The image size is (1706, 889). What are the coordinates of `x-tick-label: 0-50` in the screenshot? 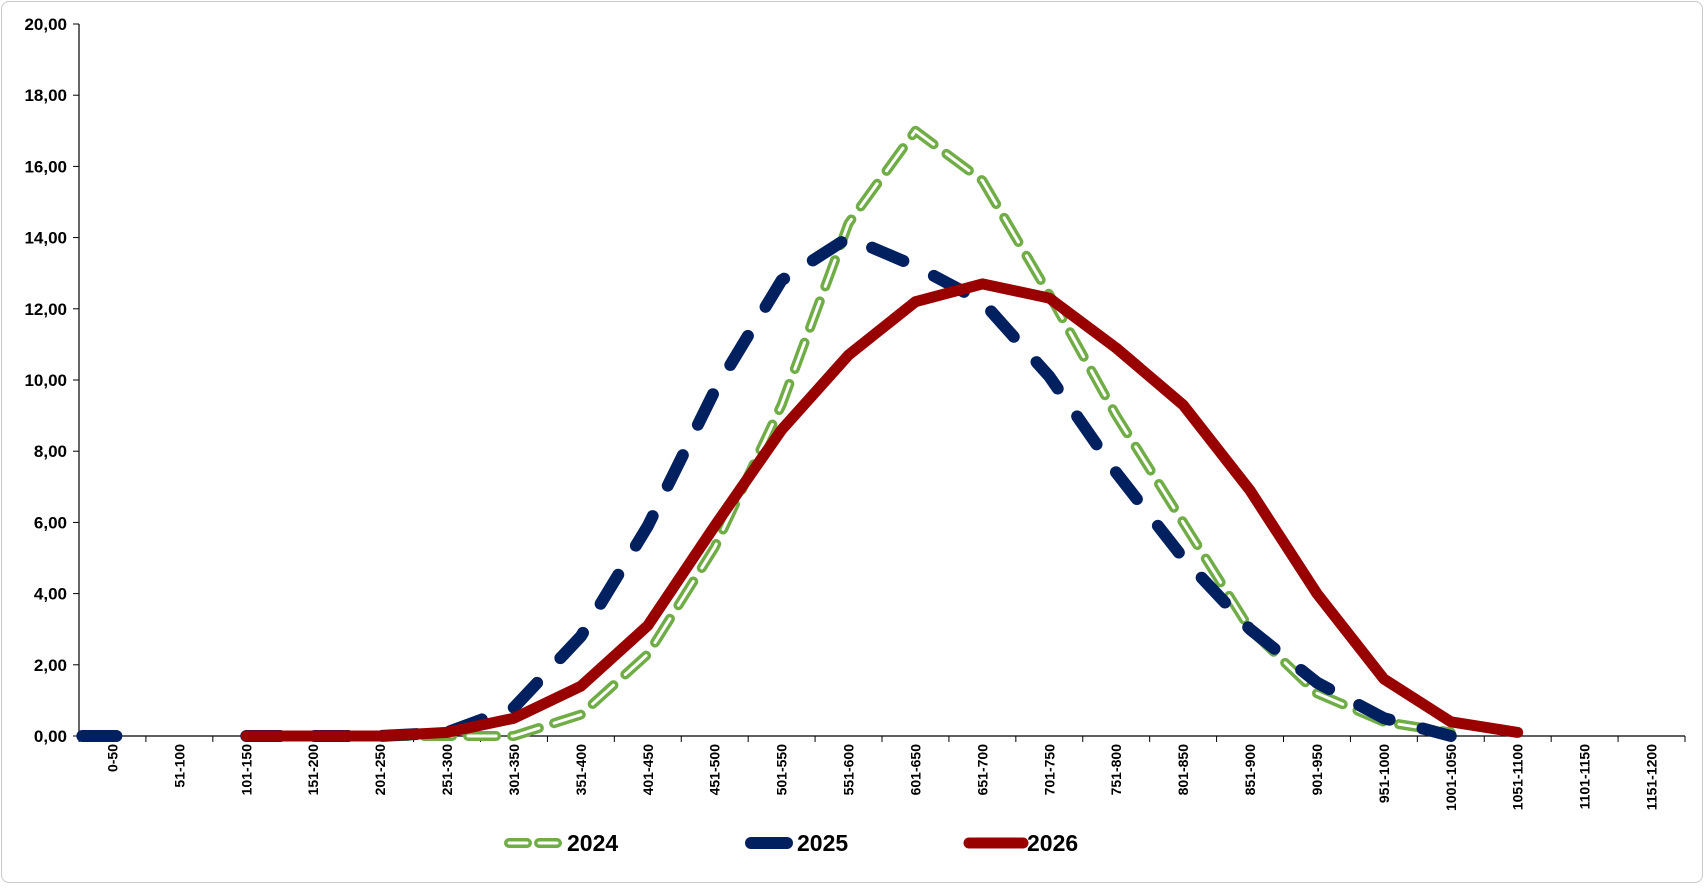 It's located at (112, 758).